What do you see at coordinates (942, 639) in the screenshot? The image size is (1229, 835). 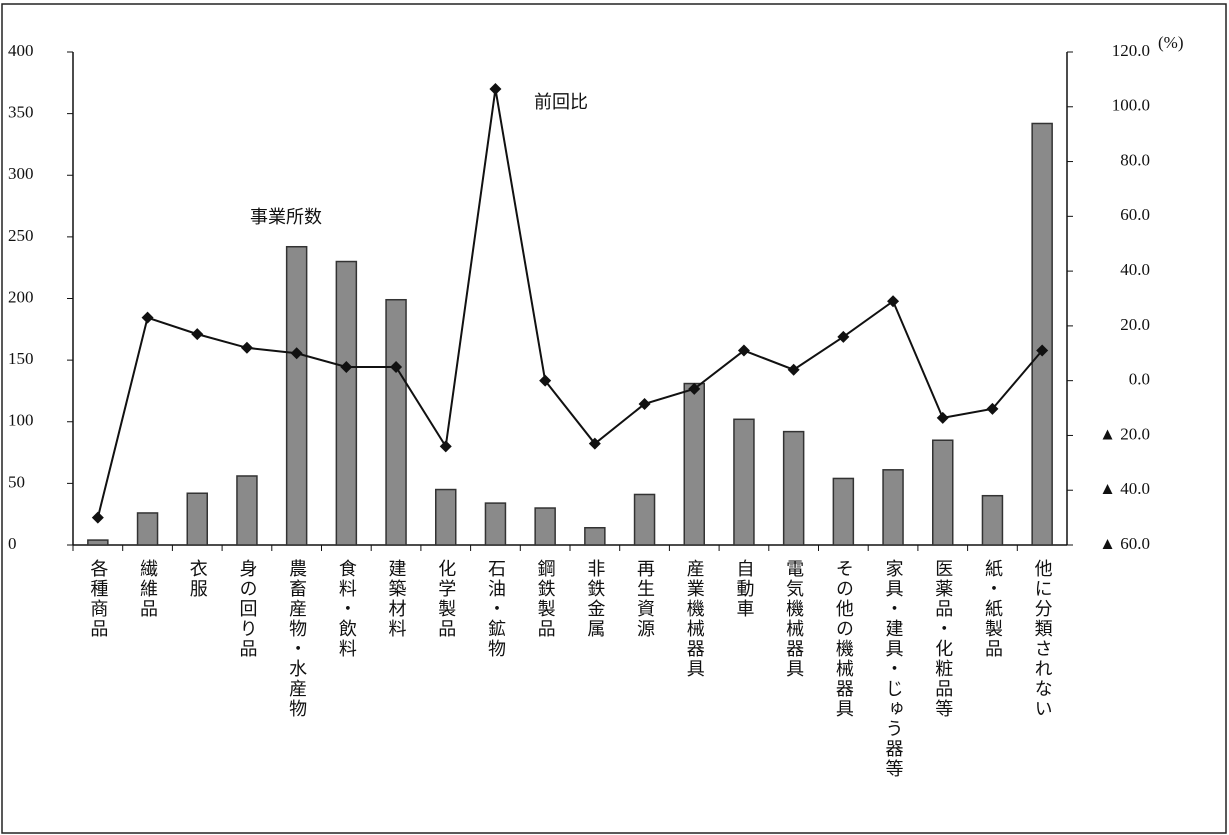 I see `x-tick-label: 医薬品・化粧品等` at bounding box center [942, 639].